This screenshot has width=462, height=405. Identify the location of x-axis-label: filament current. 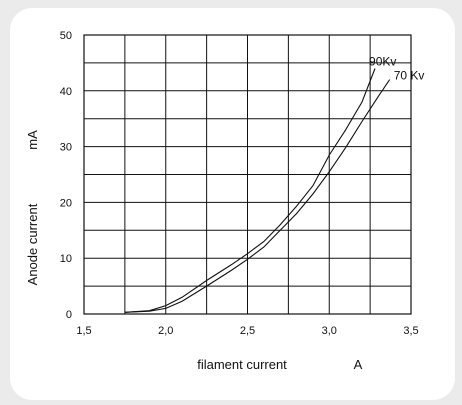
(242, 364).